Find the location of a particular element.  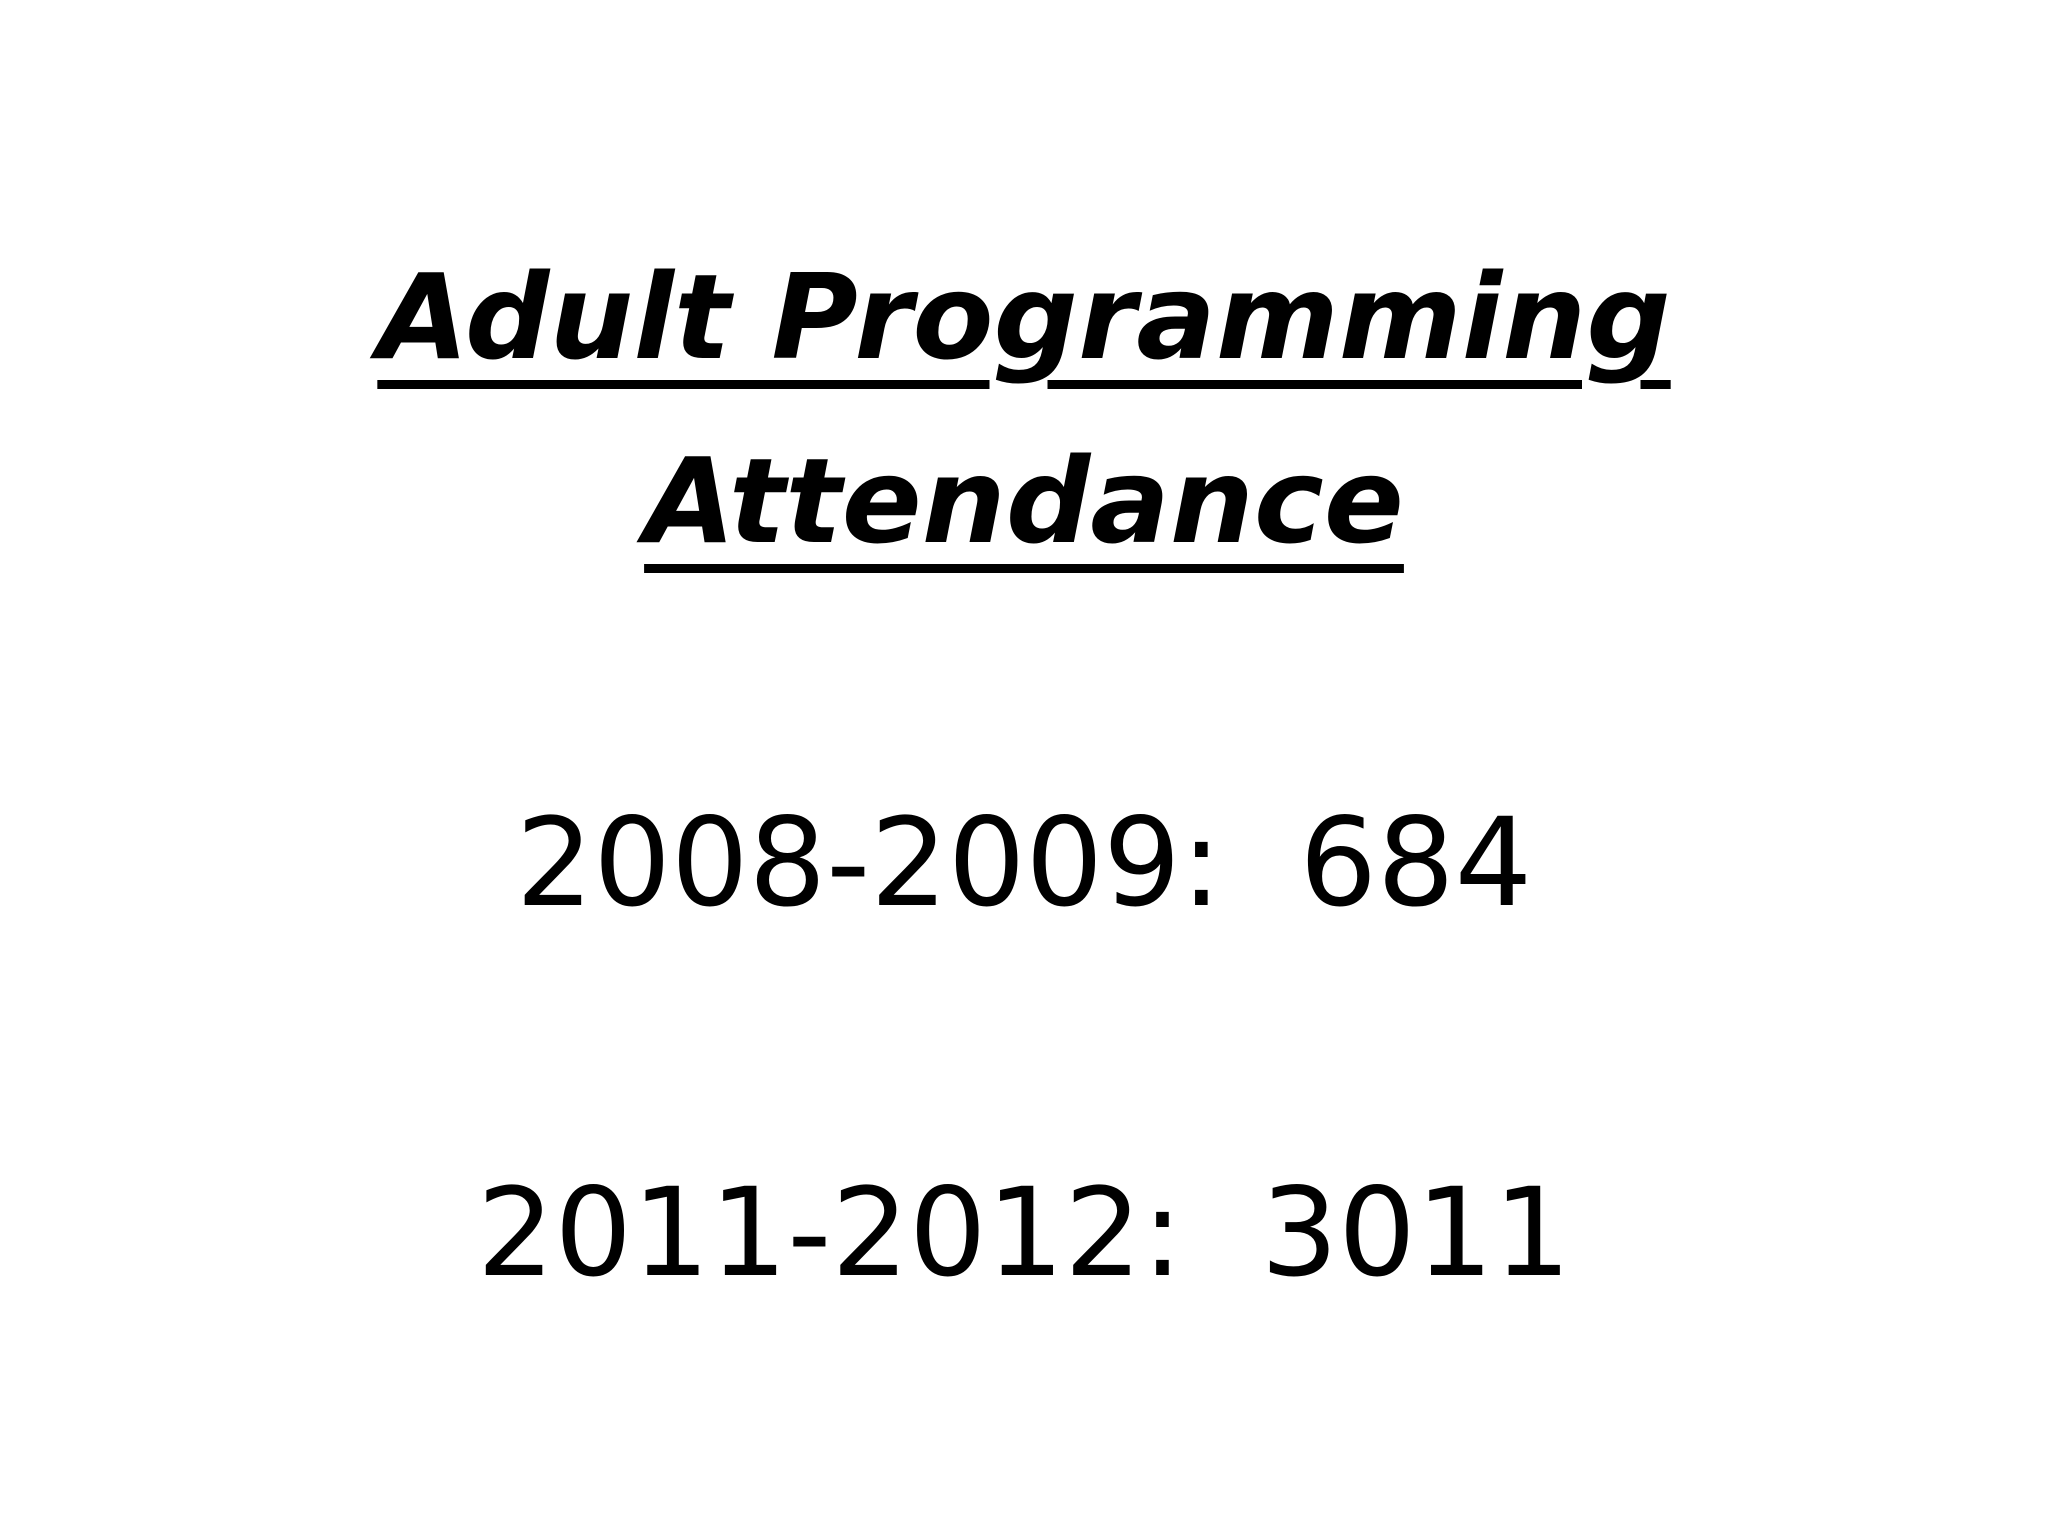

attendance-stat-2008-2009: 2008-2009: 684 is located at coordinates (1024, 863).